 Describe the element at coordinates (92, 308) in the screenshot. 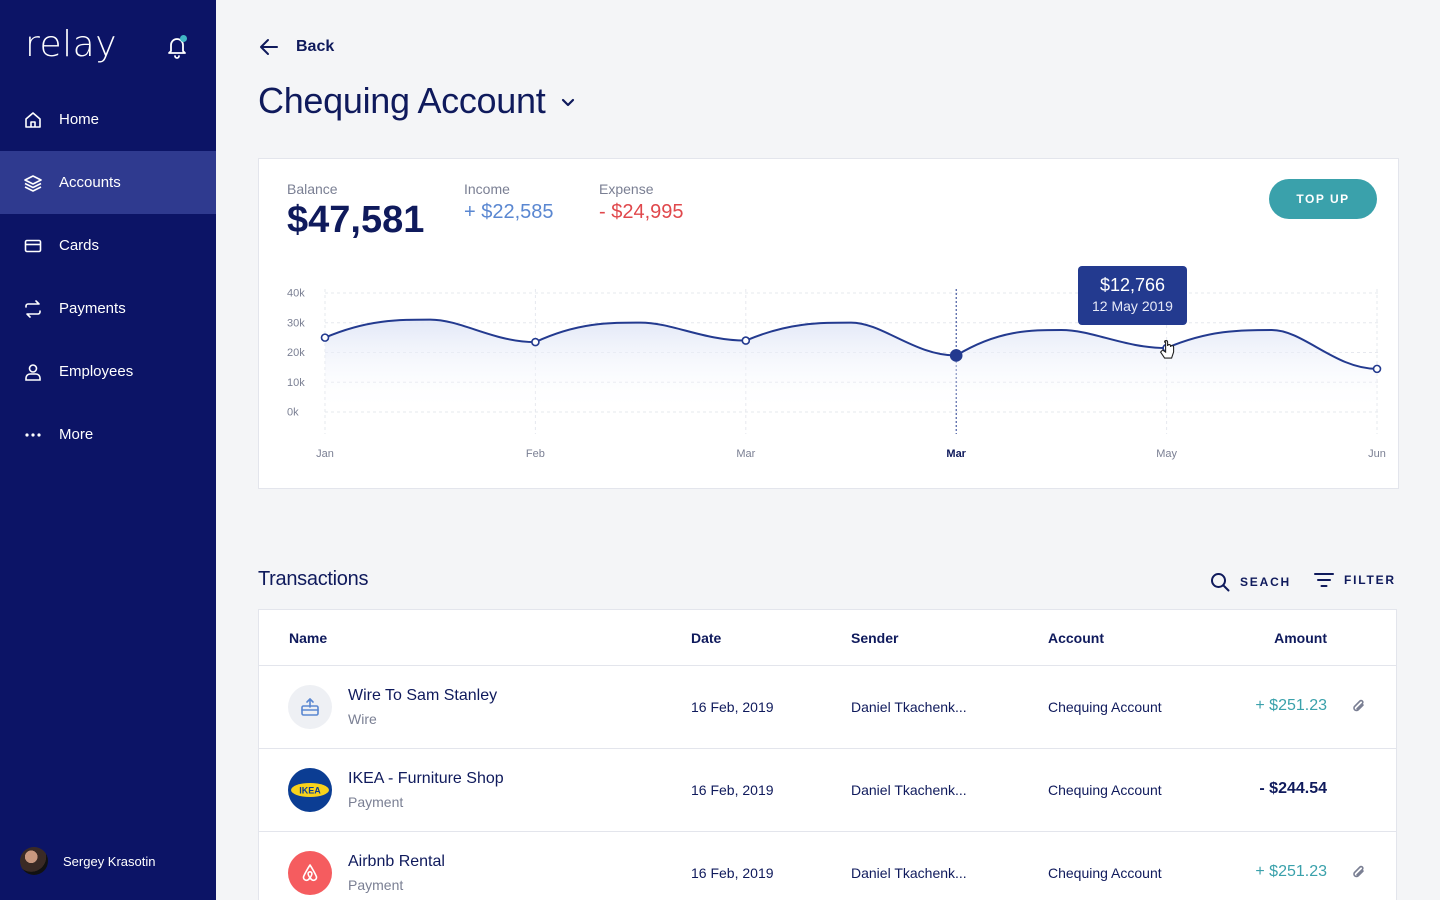

I see `sidebar-item-label: Payments` at that location.